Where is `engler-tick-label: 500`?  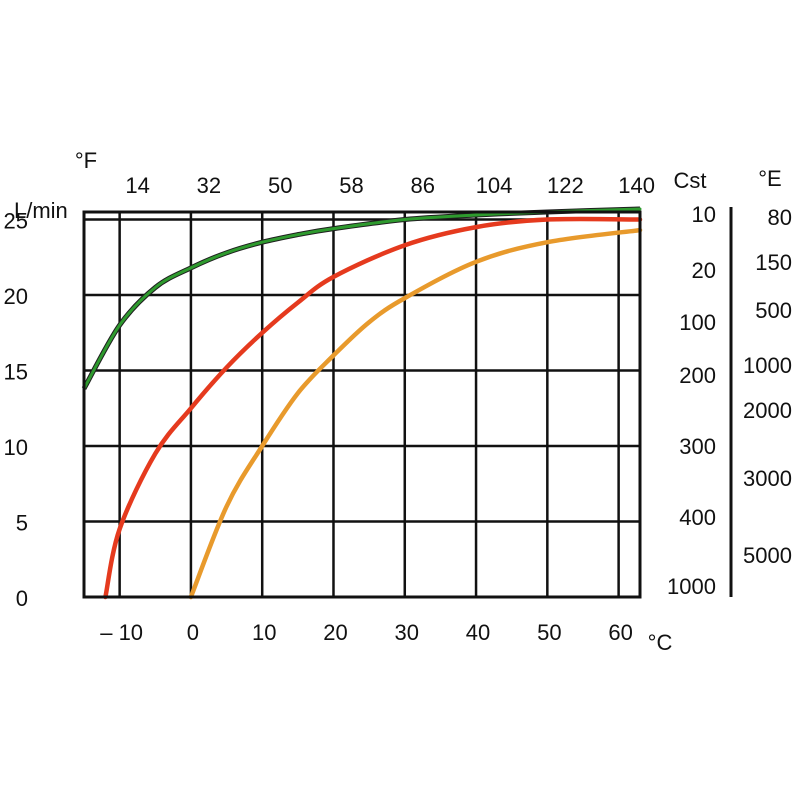
engler-tick-label: 500 is located at coordinates (773, 310).